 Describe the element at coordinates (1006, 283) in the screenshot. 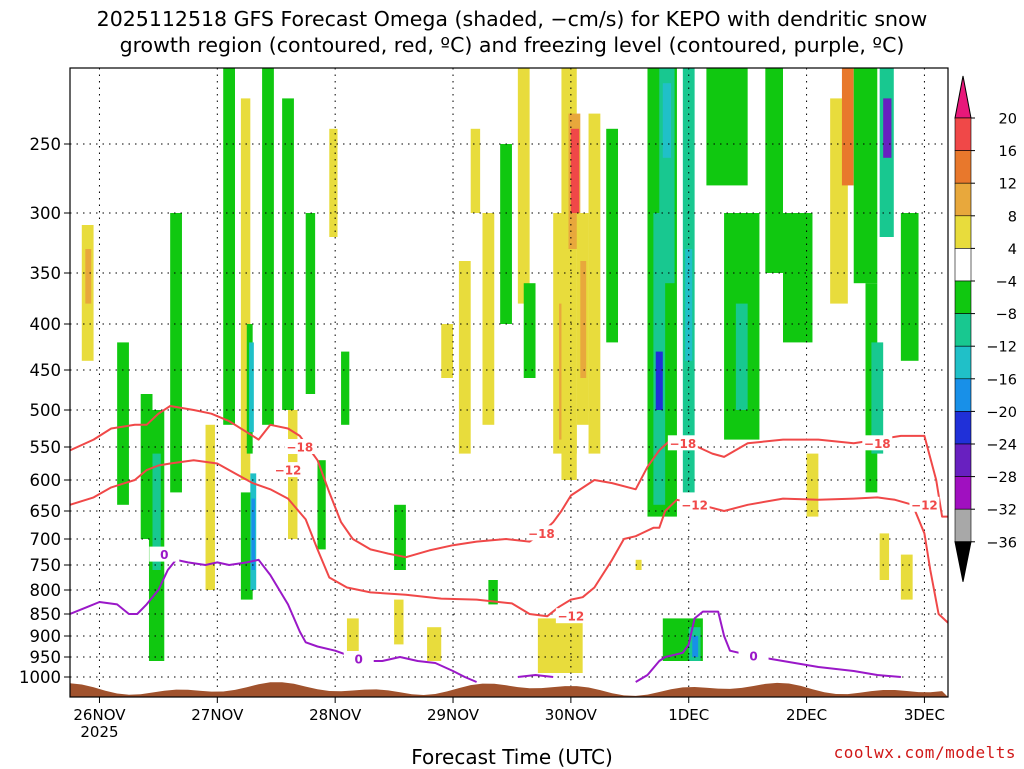

I see `colorbar-label: −4` at that location.